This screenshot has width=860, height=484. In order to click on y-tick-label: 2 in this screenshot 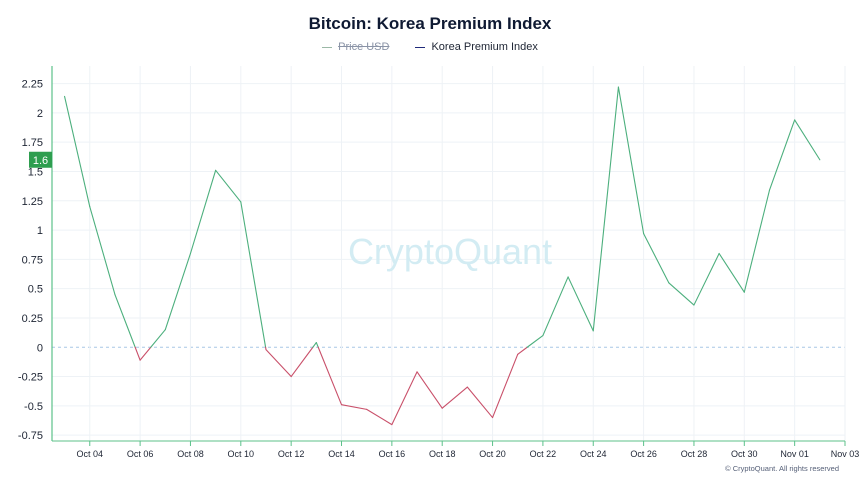, I will do `click(40, 114)`.